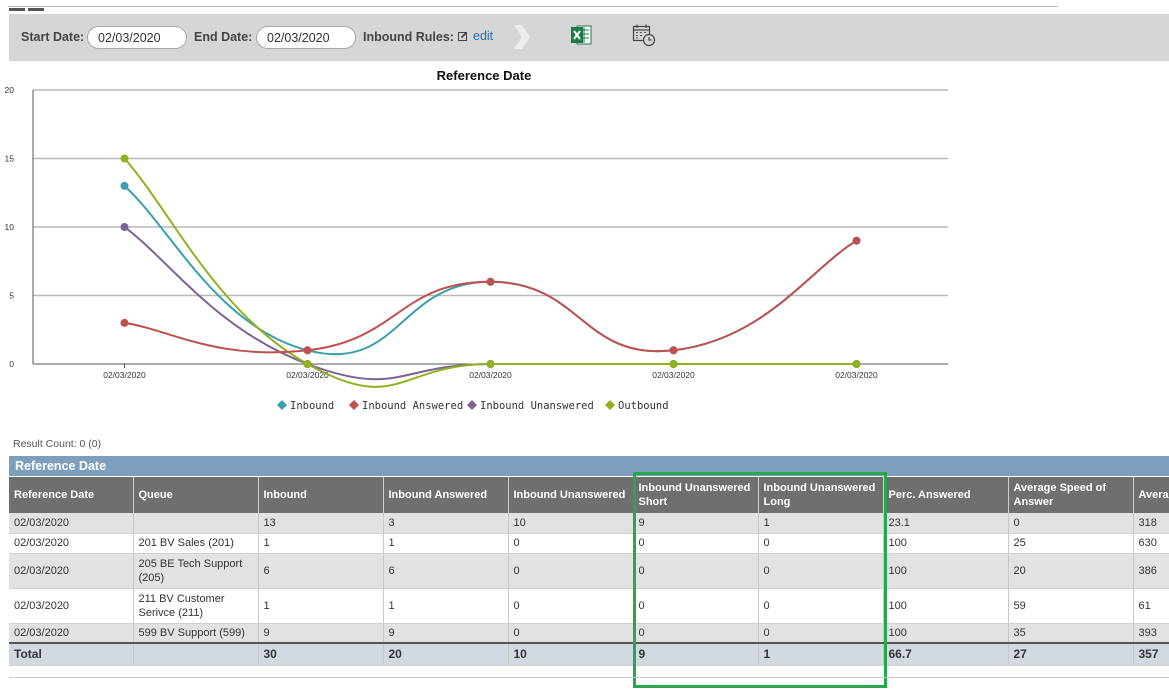 The image size is (1169, 691). What do you see at coordinates (1151, 633) in the screenshot?
I see `table-cell: 393` at bounding box center [1151, 633].